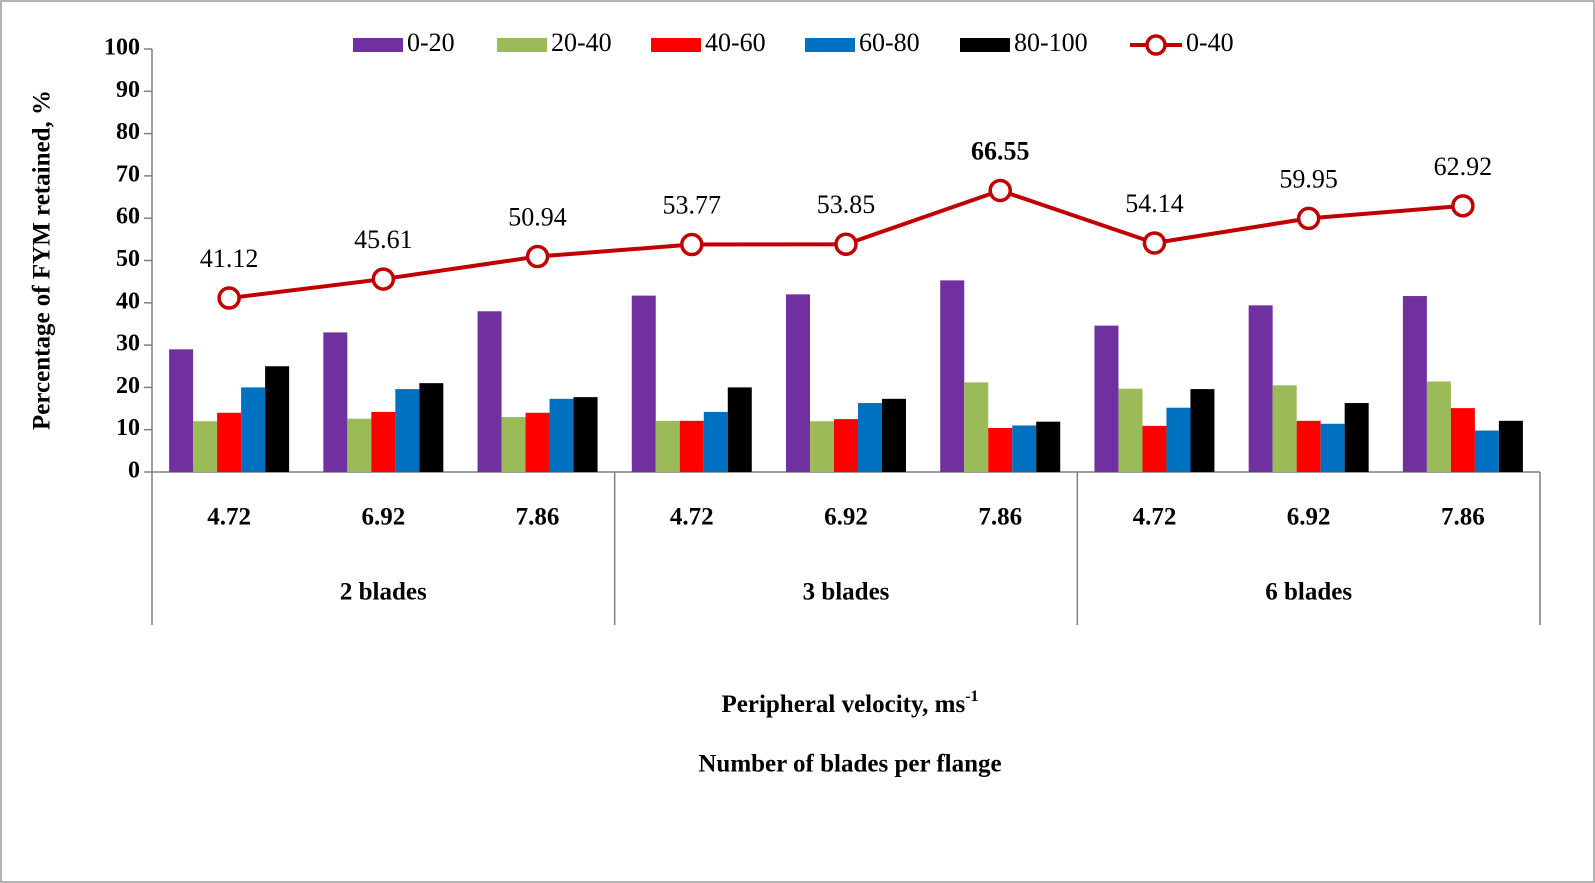 The image size is (1595, 883). I want to click on x-axis-label-2: Number of blades per flange, so click(849, 764).